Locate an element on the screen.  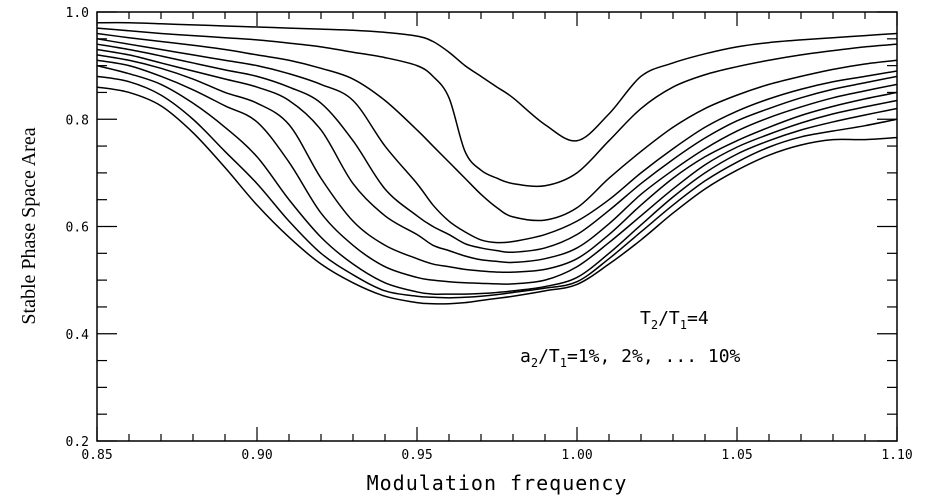
annotation-period-ratio-a: T is located at coordinates (645, 318).